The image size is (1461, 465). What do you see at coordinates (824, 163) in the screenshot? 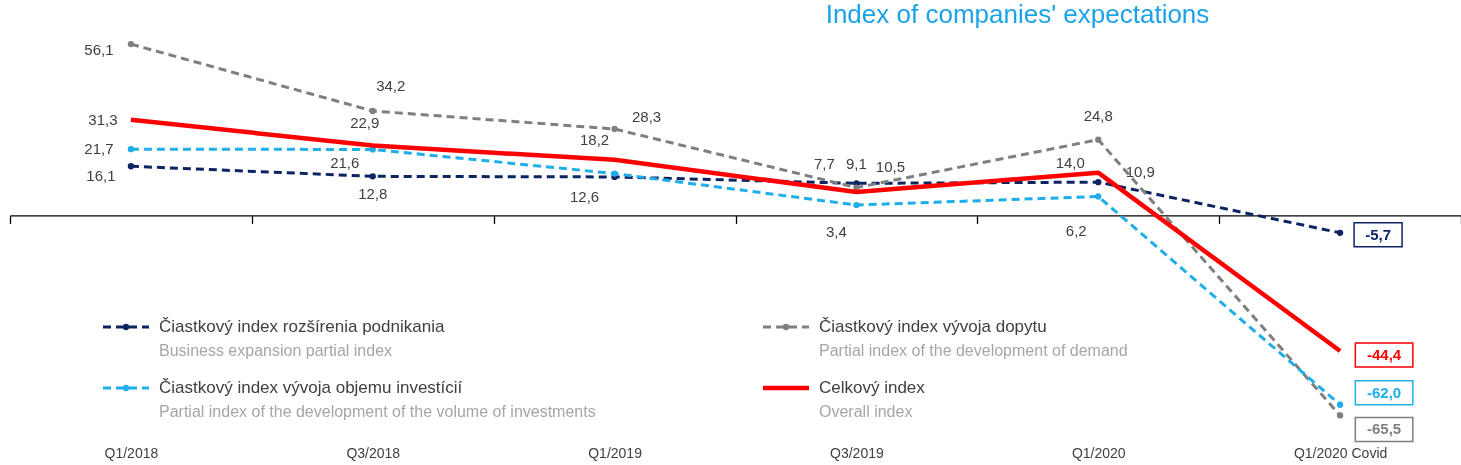
I see `data-label: 7,7` at bounding box center [824, 163].